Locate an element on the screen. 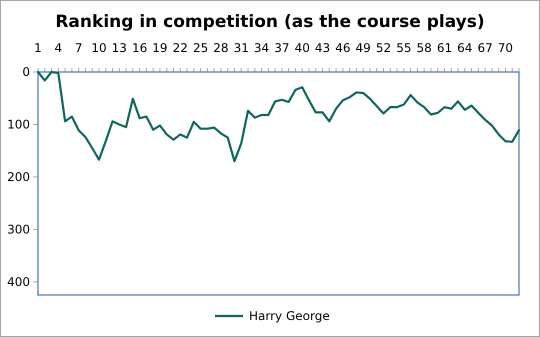 Image resolution: width=540 pixels, height=337 pixels. x-tick-label: 46 is located at coordinates (342, 48).